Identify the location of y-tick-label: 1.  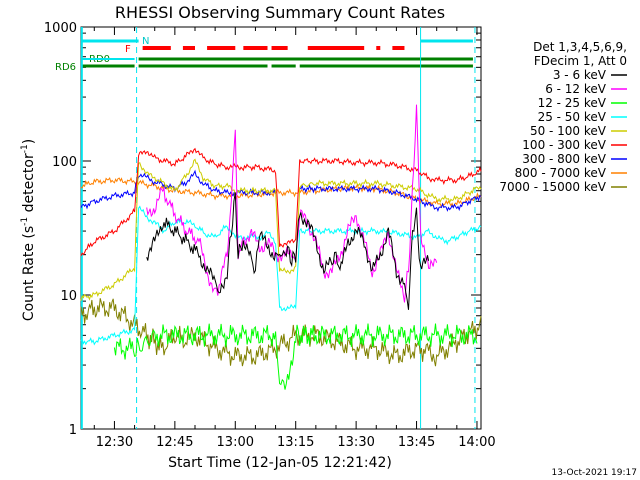
(73, 430).